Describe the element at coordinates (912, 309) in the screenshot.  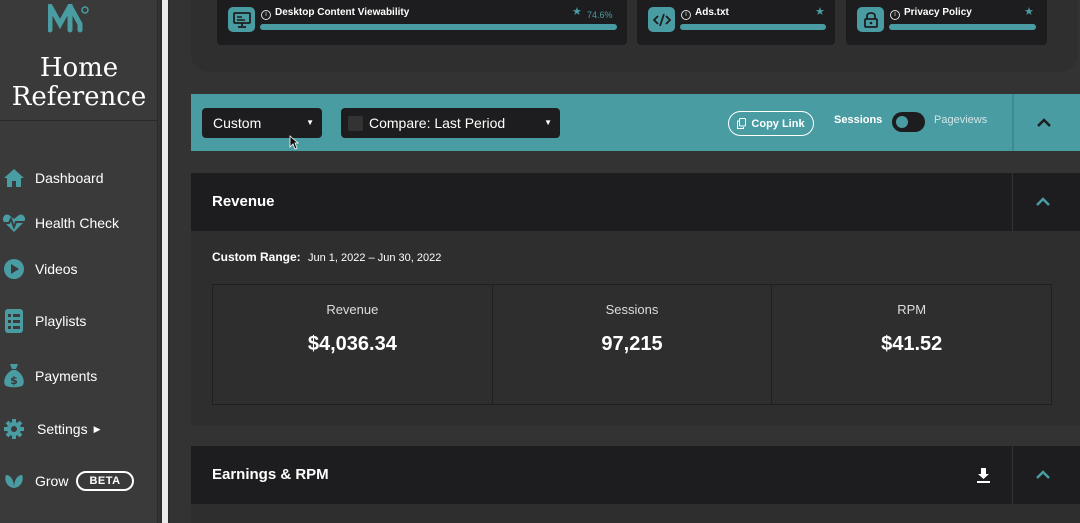
I see `stat-label: RPM` at that location.